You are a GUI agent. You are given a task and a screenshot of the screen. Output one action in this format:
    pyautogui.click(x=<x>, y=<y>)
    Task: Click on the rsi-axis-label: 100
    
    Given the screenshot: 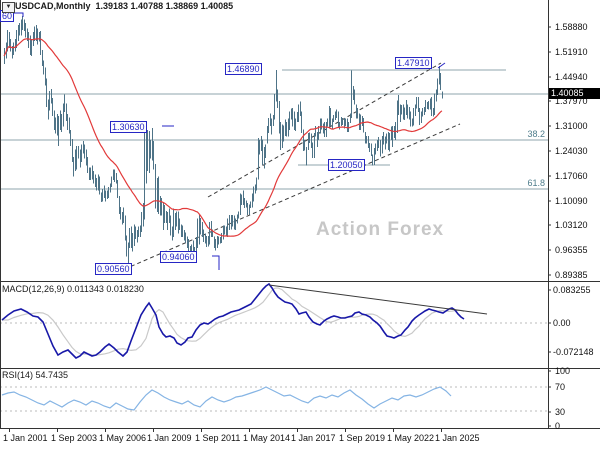 What is the action you would take?
    pyautogui.click(x=563, y=371)
    